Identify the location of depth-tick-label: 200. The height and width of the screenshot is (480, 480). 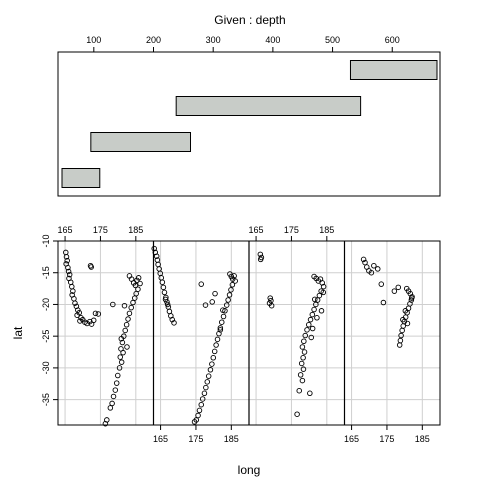
(153, 40).